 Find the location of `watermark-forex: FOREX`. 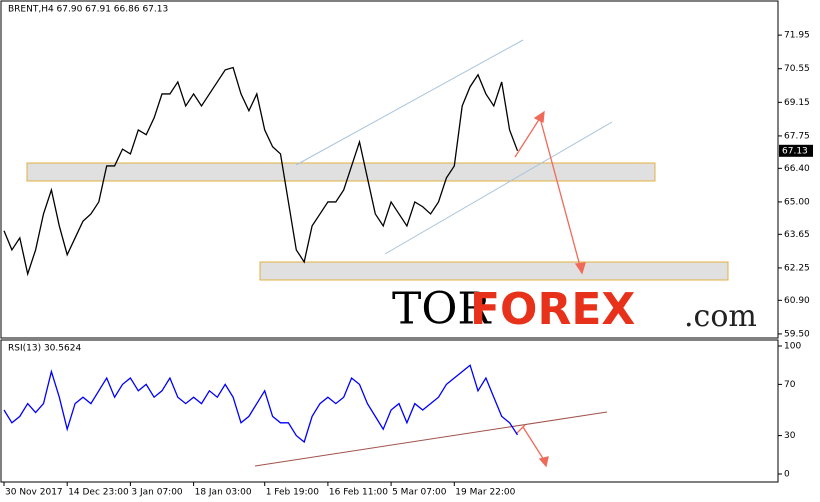

watermark-forex: FOREX is located at coordinates (552, 309).